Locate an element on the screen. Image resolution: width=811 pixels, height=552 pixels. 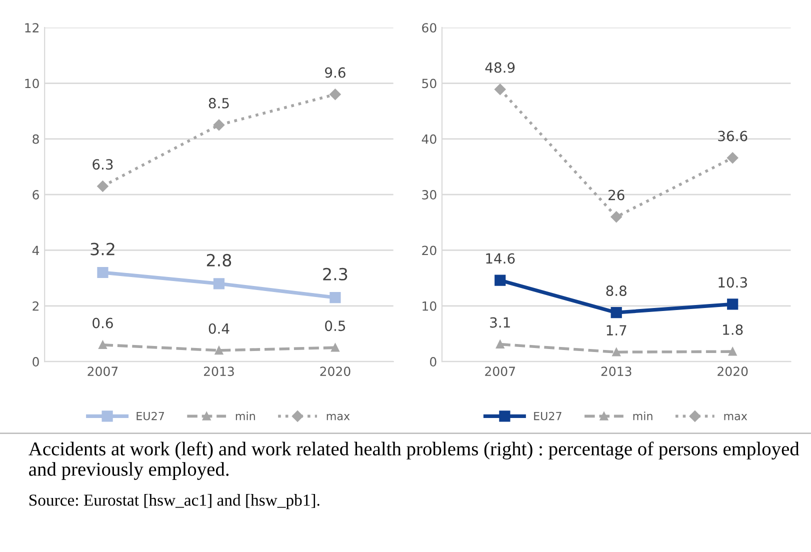
y-tick-label: 8 is located at coordinates (35, 139).